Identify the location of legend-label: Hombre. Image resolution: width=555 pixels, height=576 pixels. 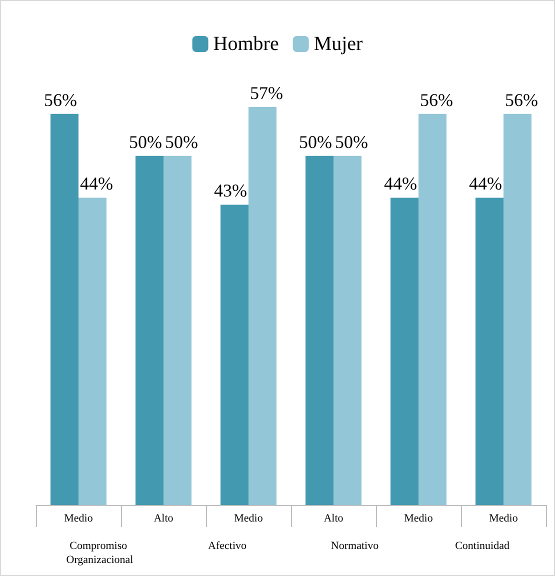
(246, 44).